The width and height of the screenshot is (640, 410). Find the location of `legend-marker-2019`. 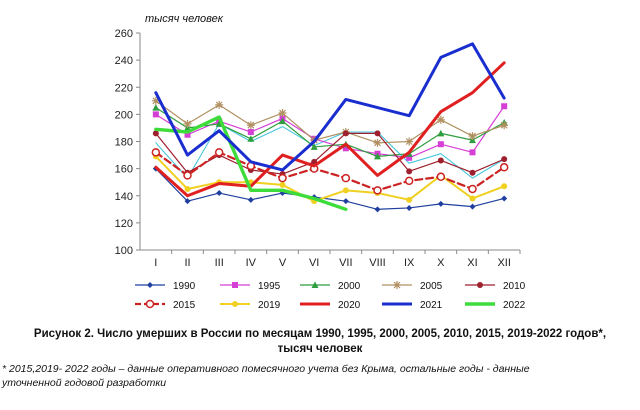

legend-marker-2019 is located at coordinates (235, 304).